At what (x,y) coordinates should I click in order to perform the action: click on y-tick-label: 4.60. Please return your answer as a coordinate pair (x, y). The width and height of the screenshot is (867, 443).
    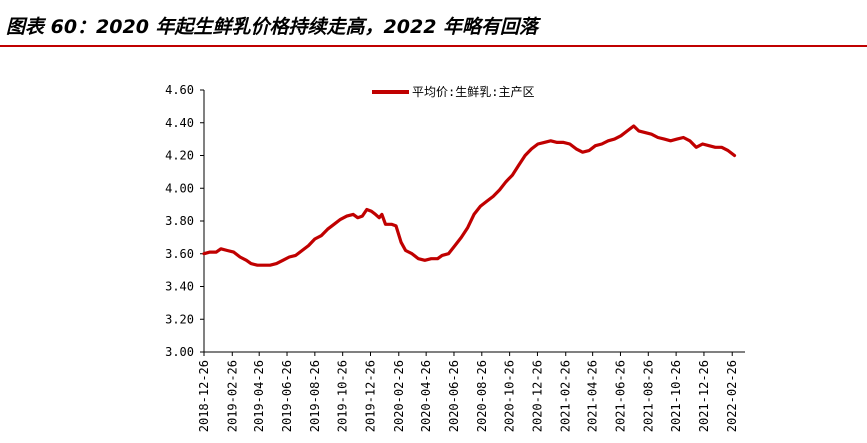
    Looking at the image, I should click on (179, 90).